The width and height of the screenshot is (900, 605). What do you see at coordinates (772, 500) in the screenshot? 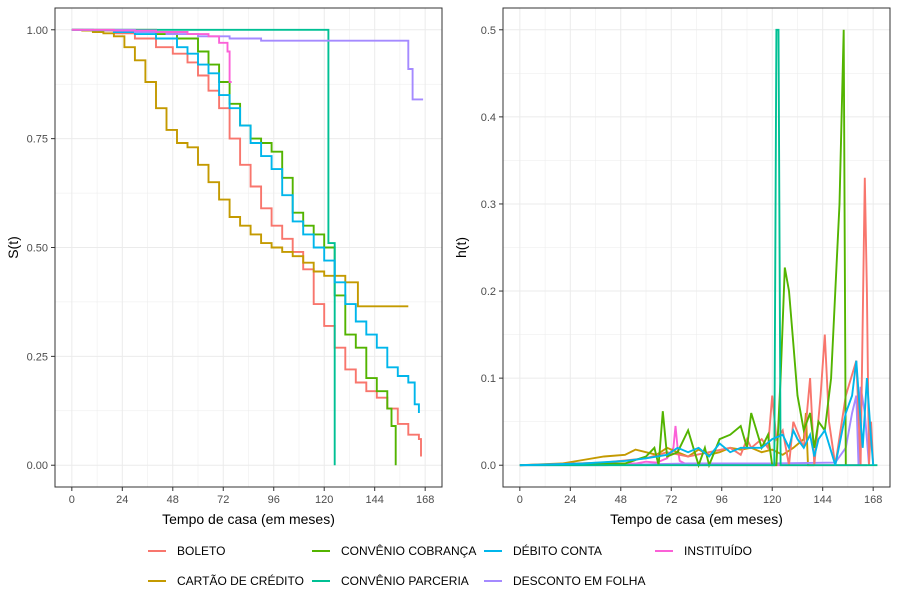
I see `hazard-x-tick-label: 120` at bounding box center [772, 500].